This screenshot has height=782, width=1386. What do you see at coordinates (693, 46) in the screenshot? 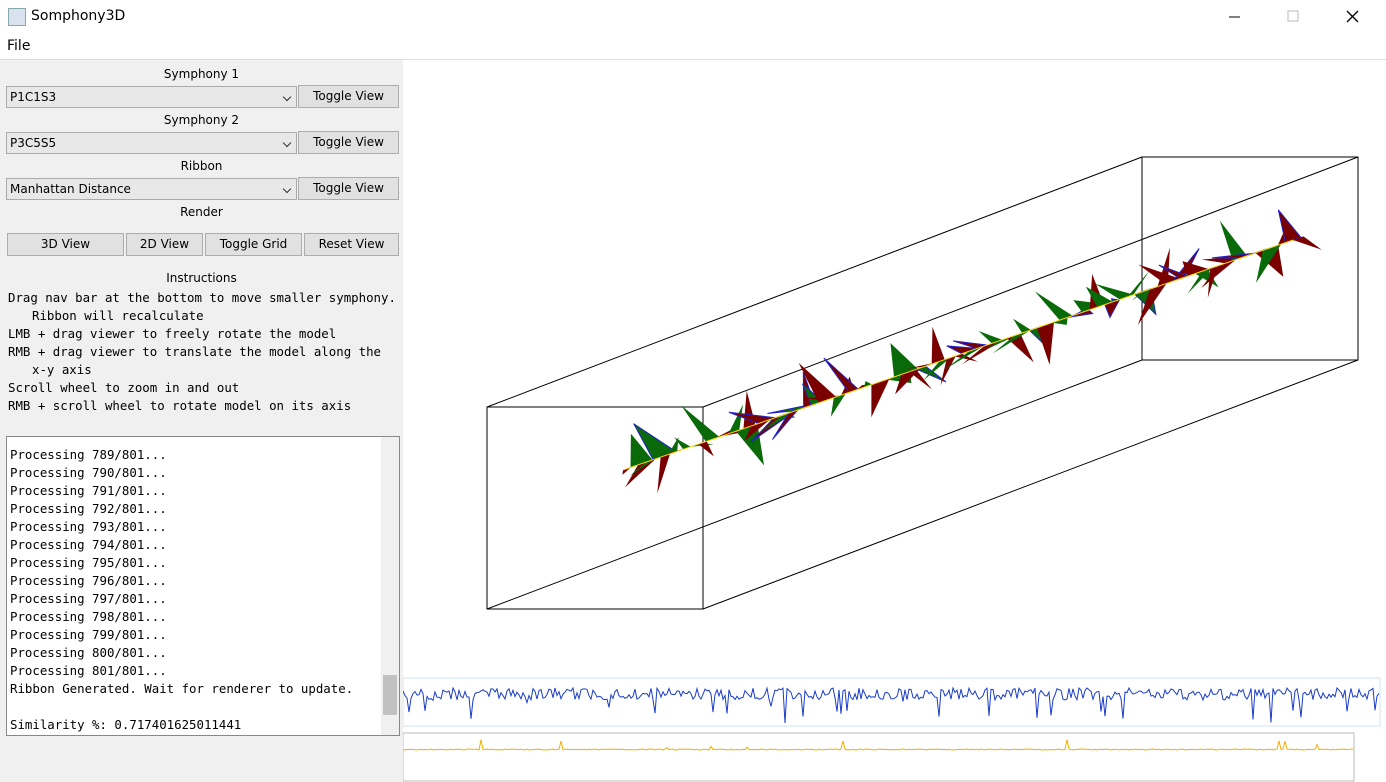
I see `menu-bar: File` at bounding box center [693, 46].